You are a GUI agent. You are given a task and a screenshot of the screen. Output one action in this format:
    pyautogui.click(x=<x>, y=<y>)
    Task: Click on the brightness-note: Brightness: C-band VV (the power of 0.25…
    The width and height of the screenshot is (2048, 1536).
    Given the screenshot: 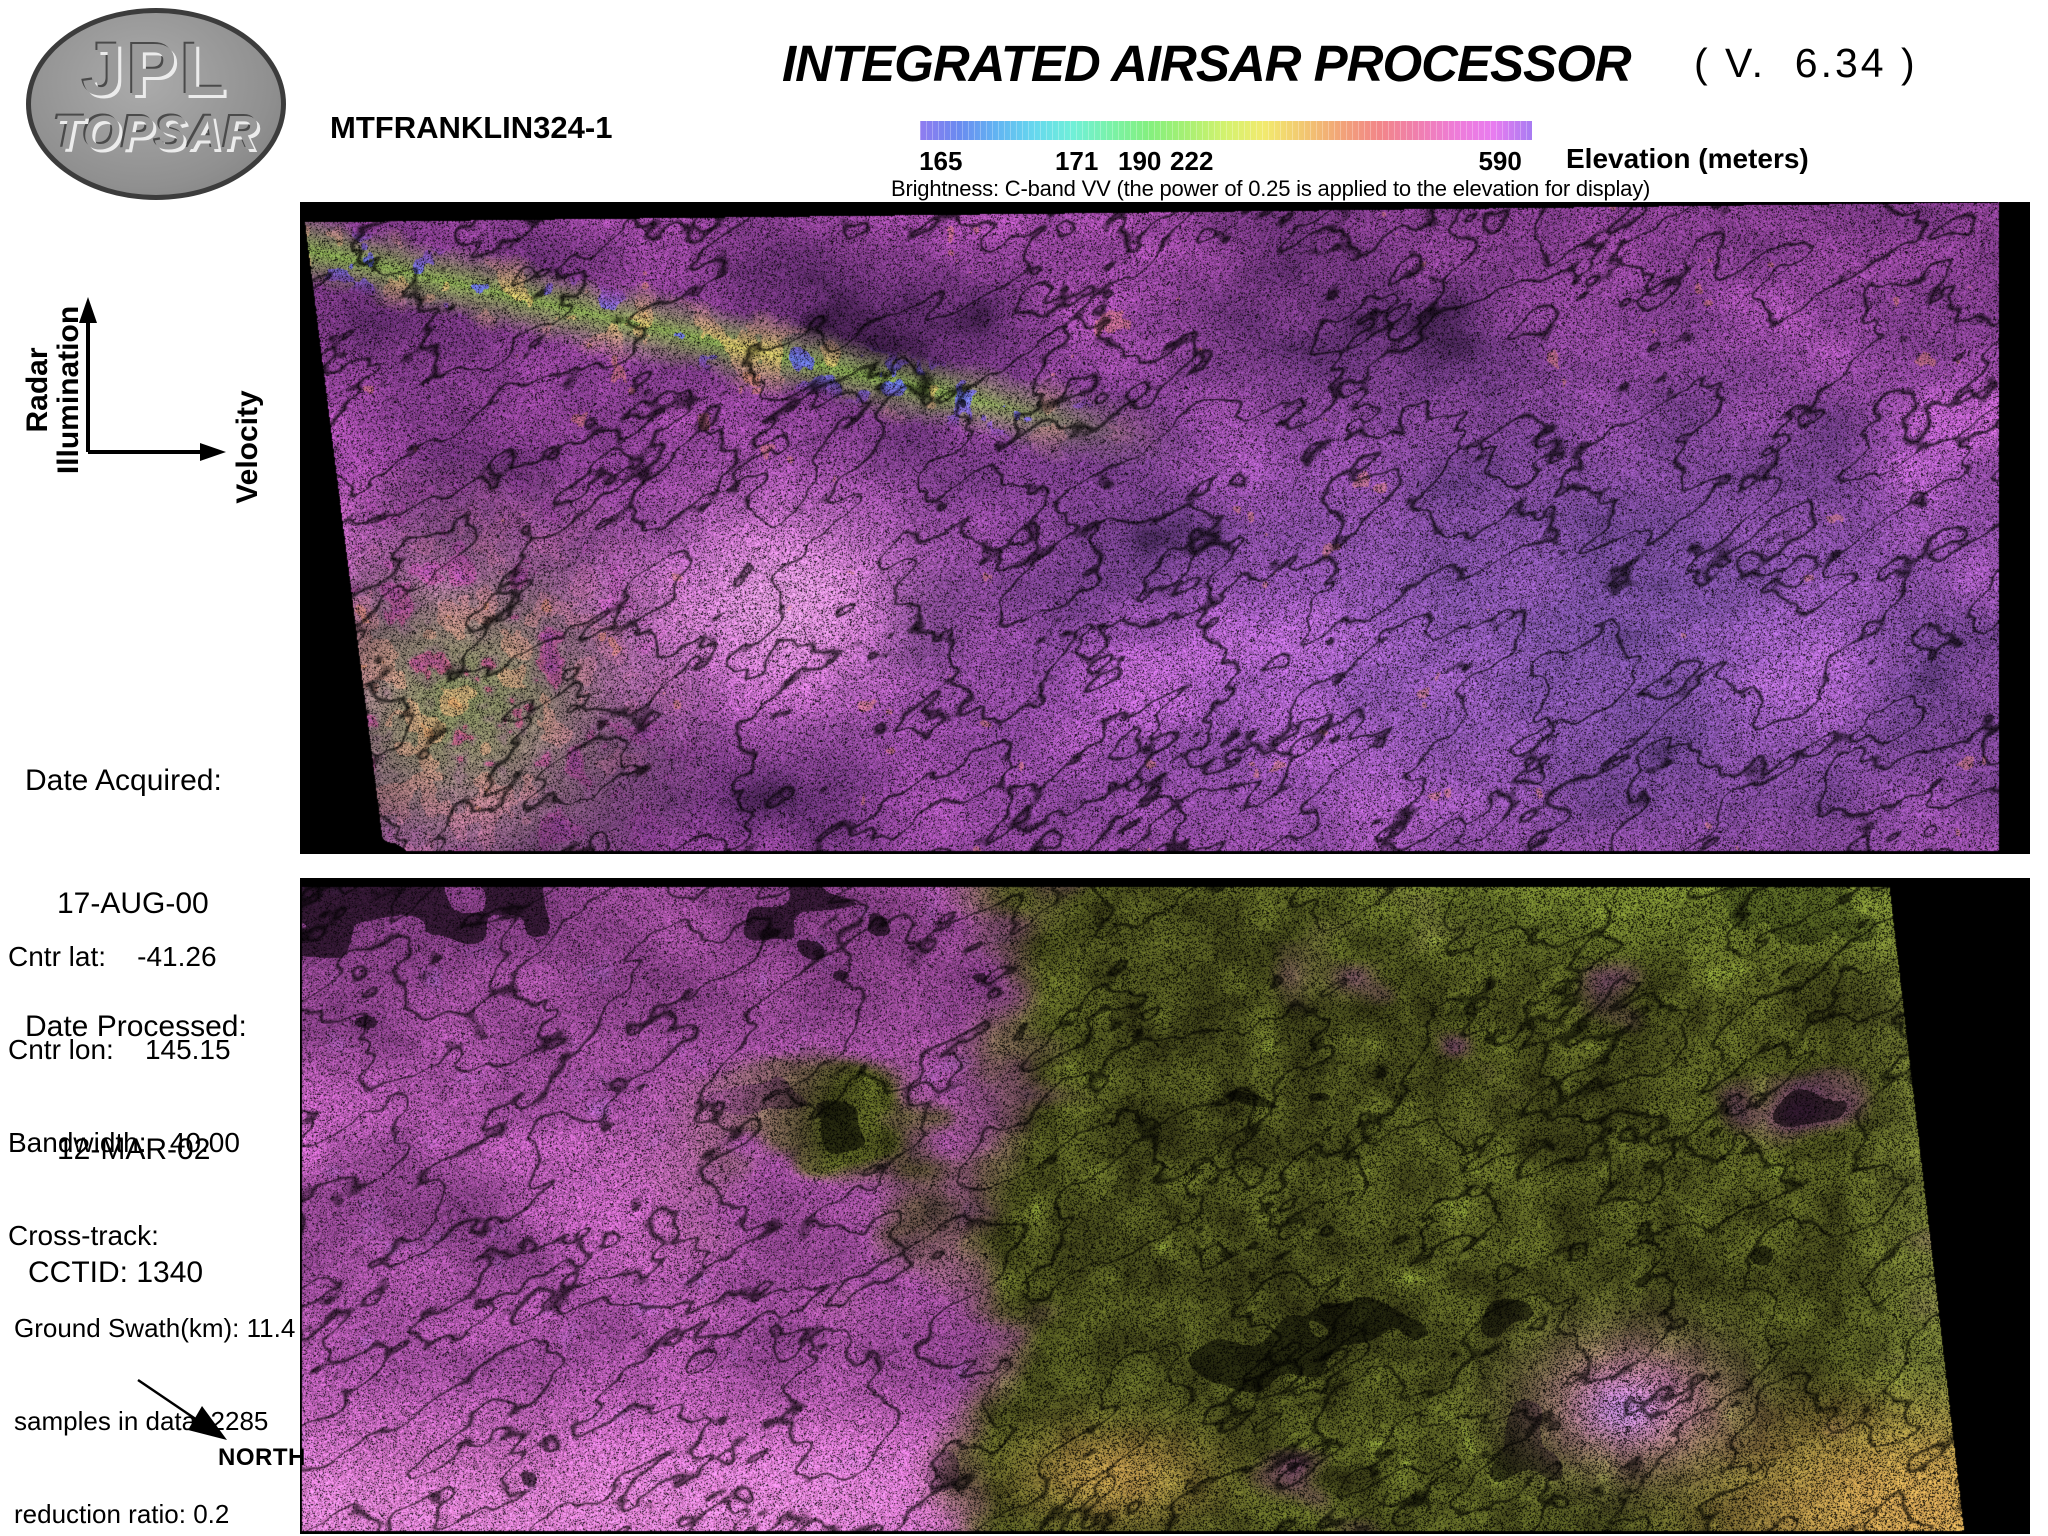 What is the action you would take?
    pyautogui.click(x=1271, y=188)
    